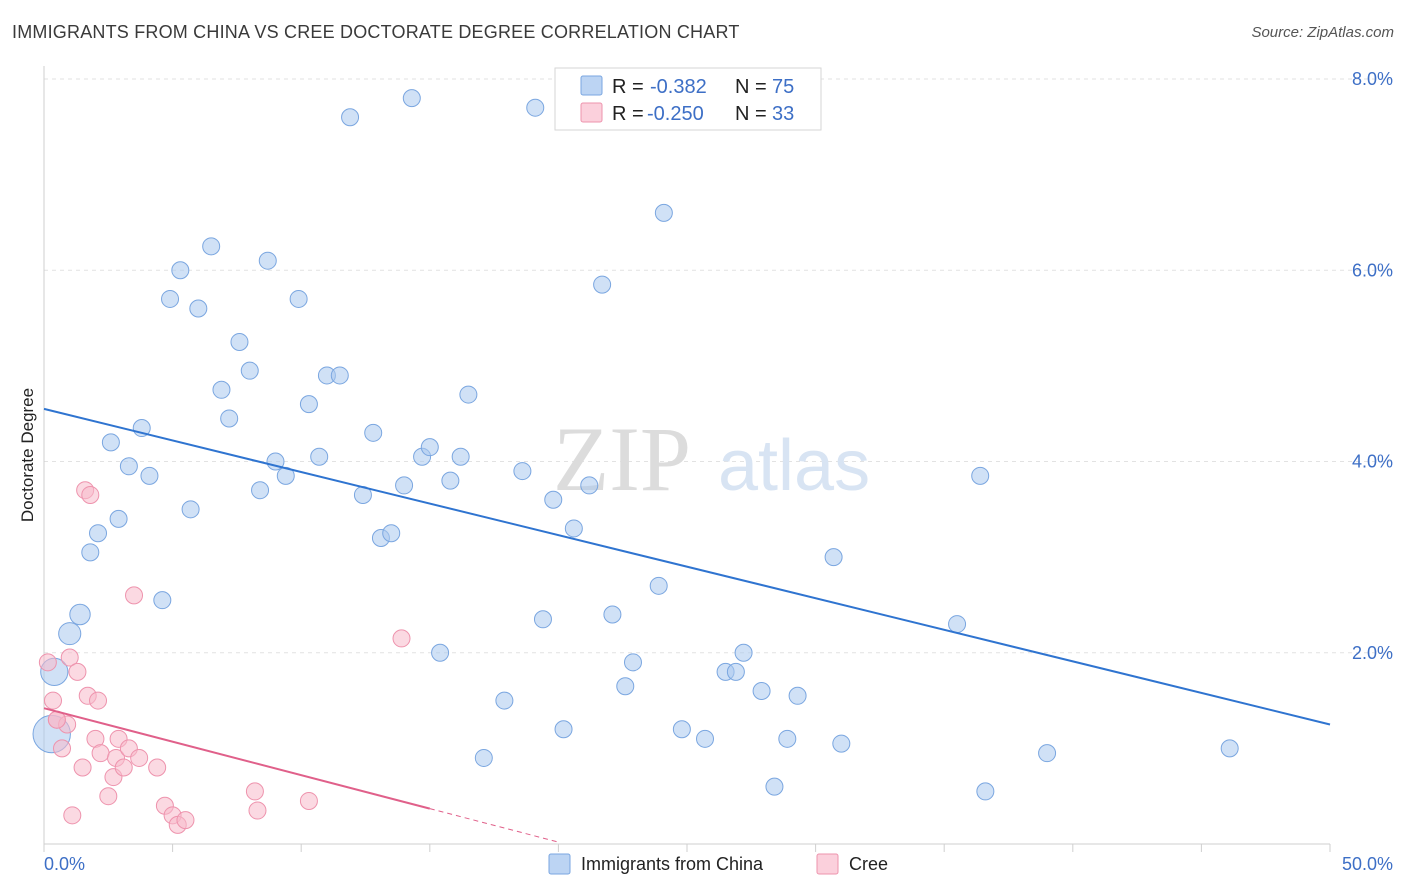 The image size is (1406, 892). I want to click on legend-label-cree: Cree, so click(868, 864).